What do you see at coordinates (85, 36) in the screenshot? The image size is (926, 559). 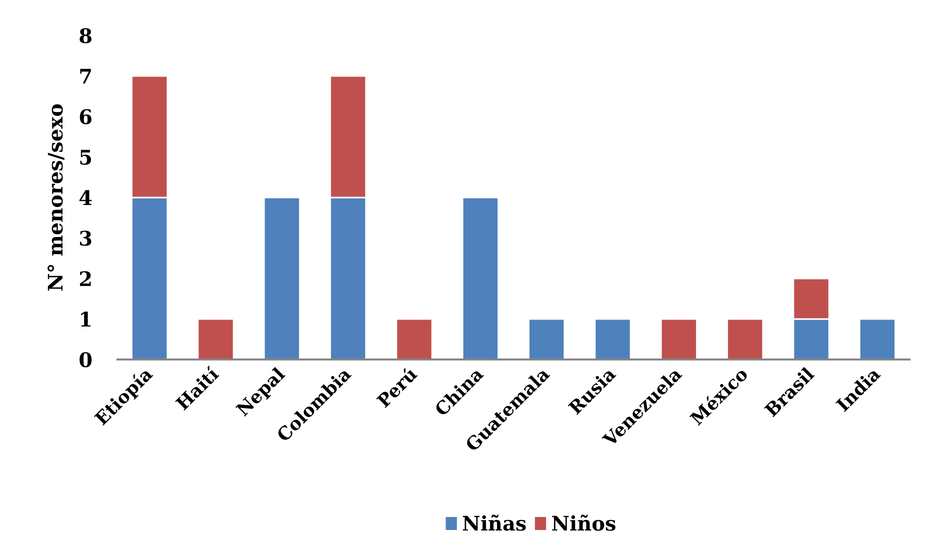 I see `y-tick-label: 8` at bounding box center [85, 36].